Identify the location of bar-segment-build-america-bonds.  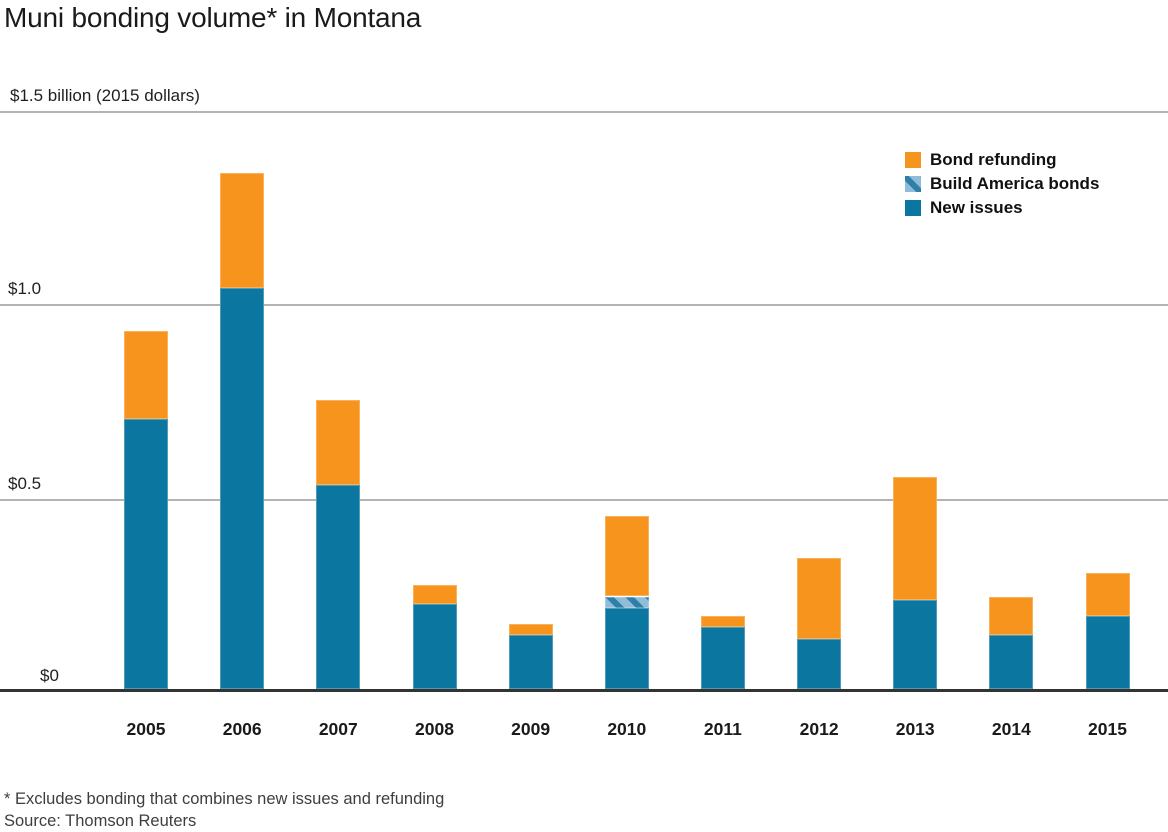
(626, 602).